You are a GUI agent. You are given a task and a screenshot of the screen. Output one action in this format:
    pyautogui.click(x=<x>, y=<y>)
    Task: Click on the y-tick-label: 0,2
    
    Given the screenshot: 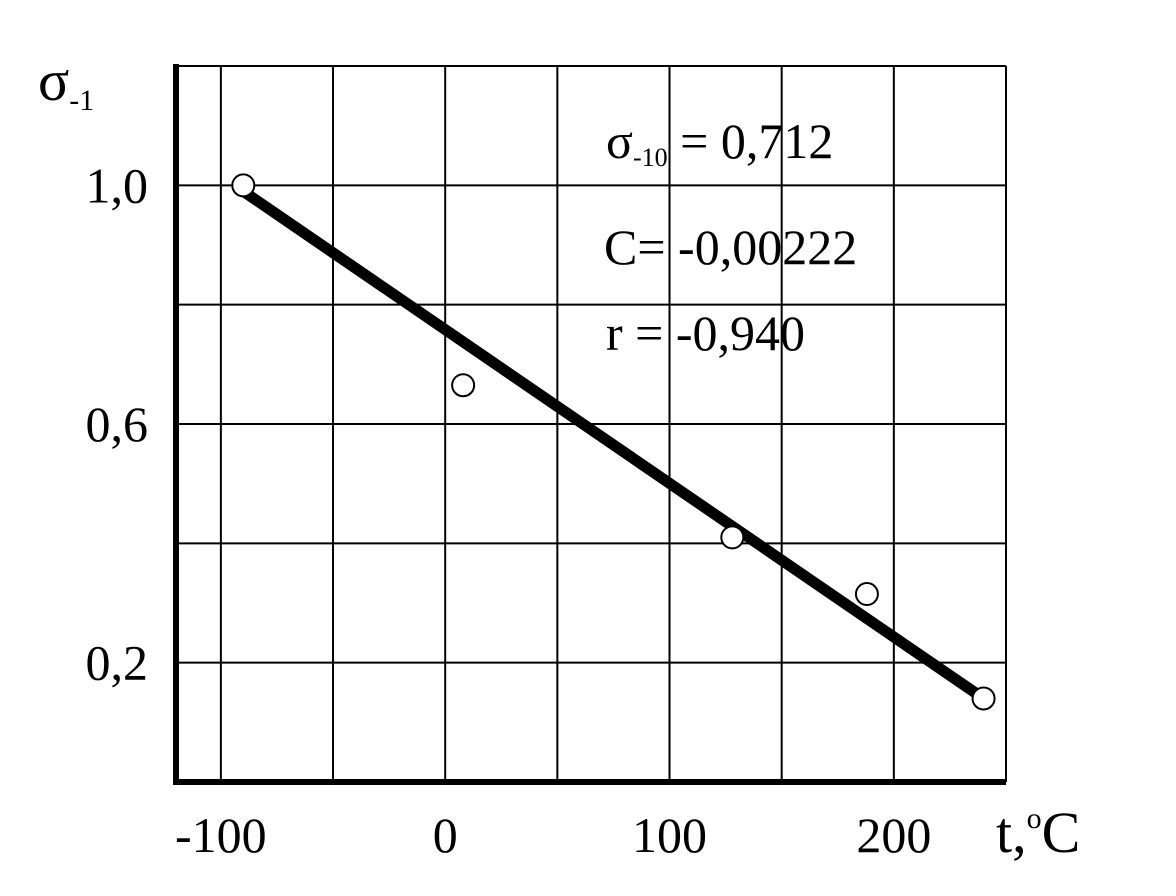 What is the action you would take?
    pyautogui.click(x=117, y=663)
    